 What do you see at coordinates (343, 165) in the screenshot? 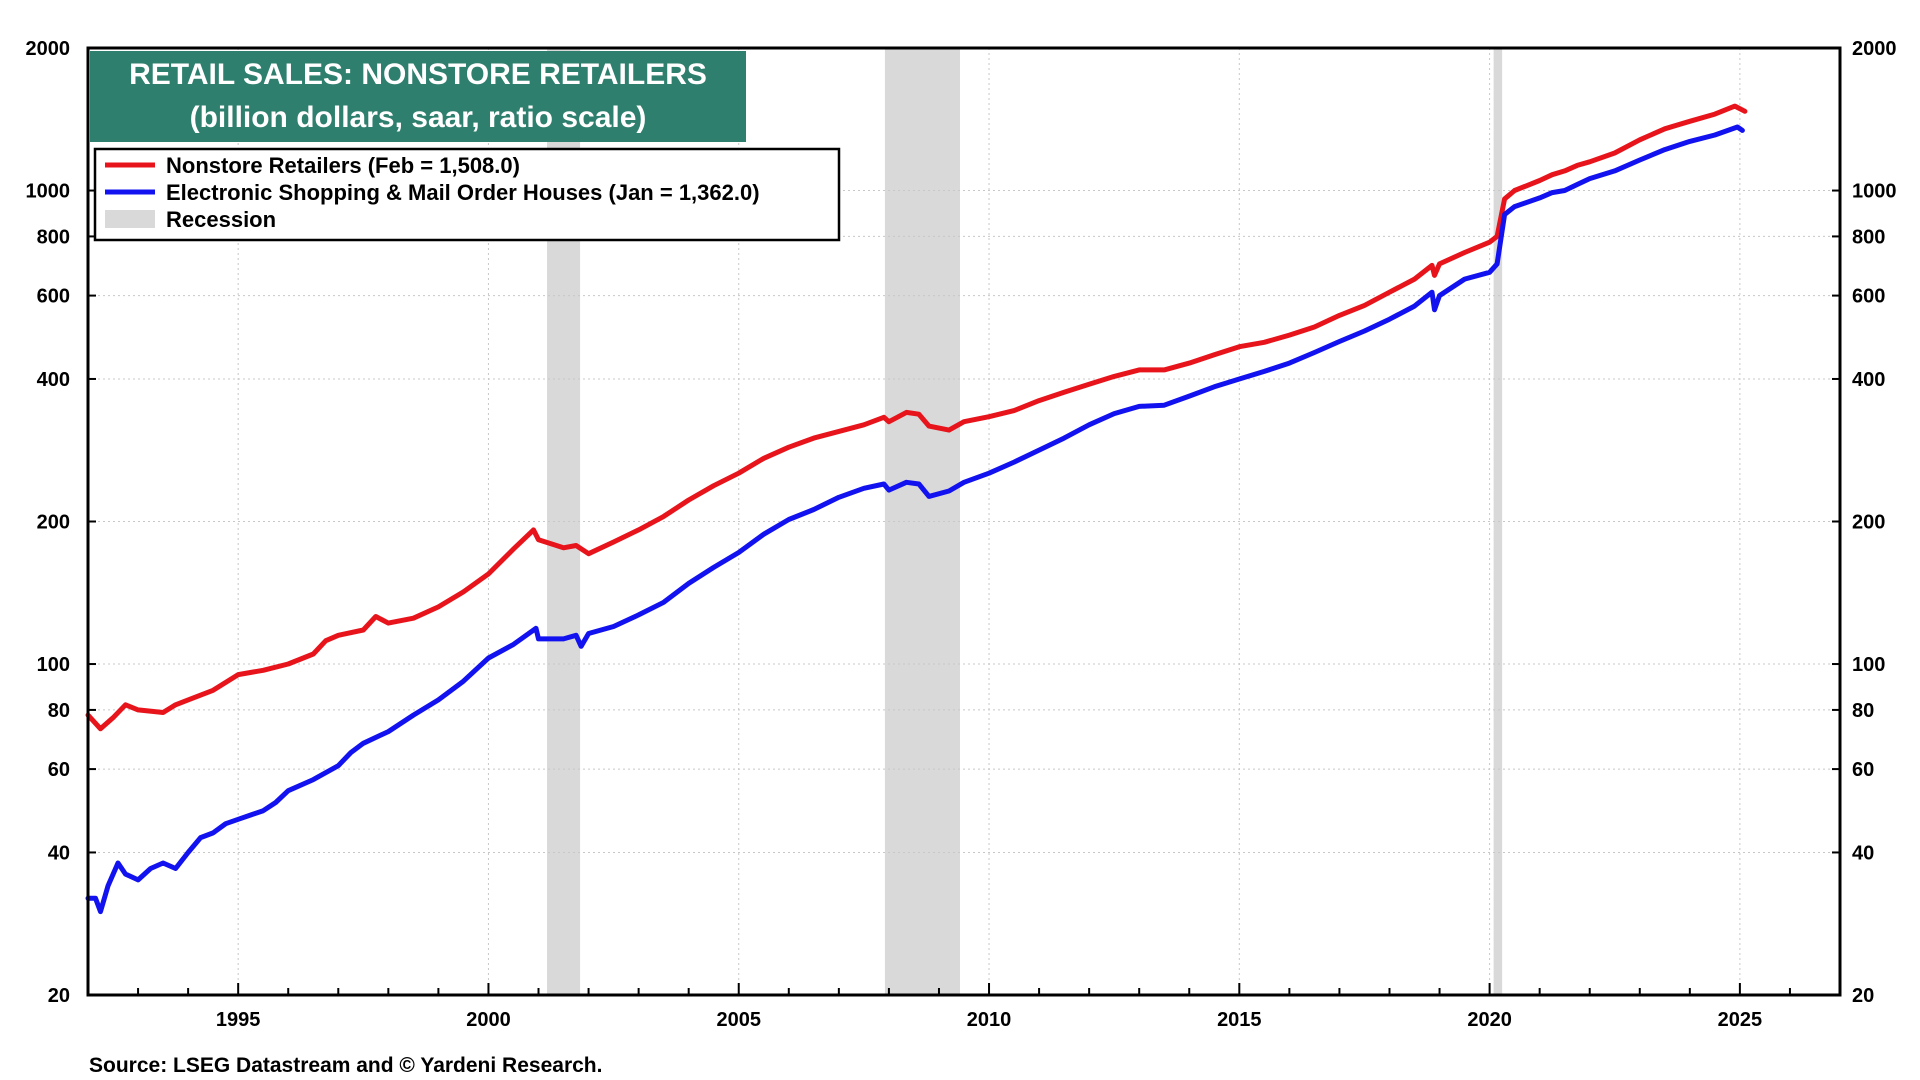
I see `legend-label-nonstore: Nonstore Retailers (Feb = 1,508.0)` at bounding box center [343, 165].